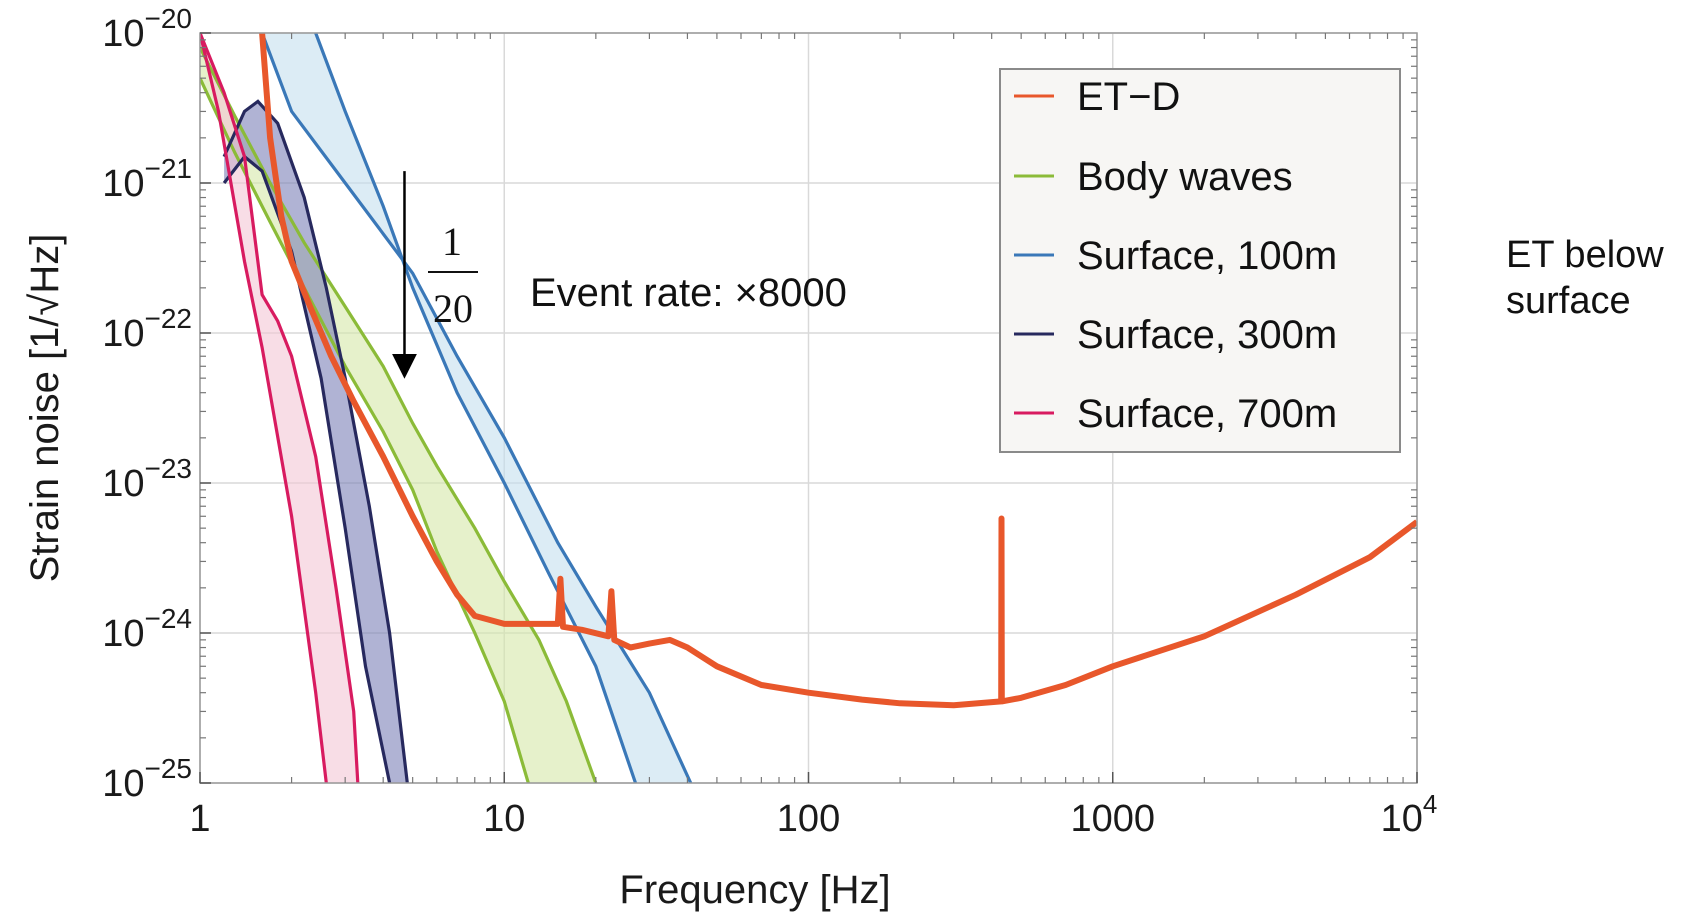 This screenshot has height=912, width=1700. I want to click on legend-label-3: Surface, 300m, so click(1207, 335).